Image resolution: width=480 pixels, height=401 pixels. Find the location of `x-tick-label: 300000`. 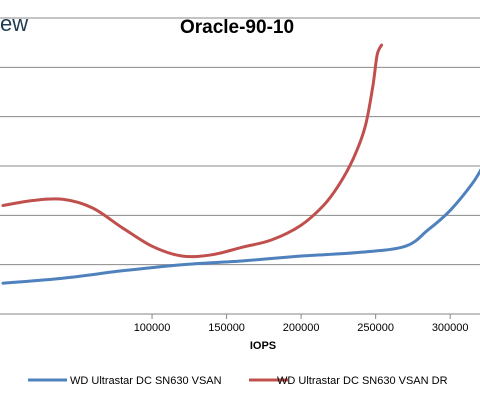

x-tick-label: 300000 is located at coordinates (450, 328).